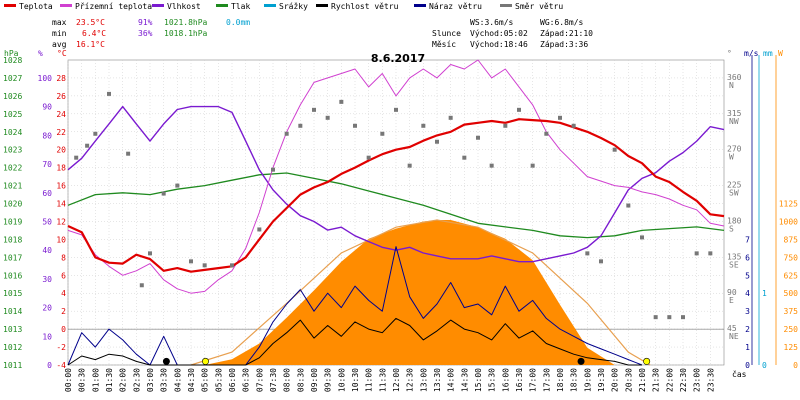  I want to click on humidity-tick: 100, so click(45, 78).